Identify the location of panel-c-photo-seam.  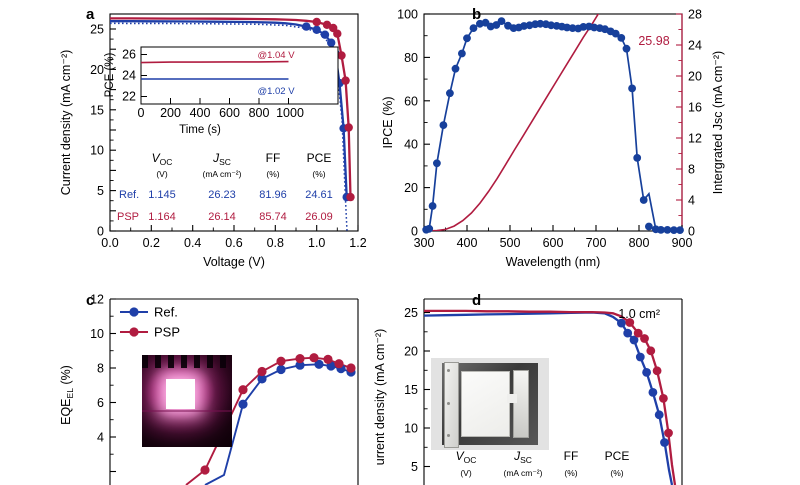
(187, 411).